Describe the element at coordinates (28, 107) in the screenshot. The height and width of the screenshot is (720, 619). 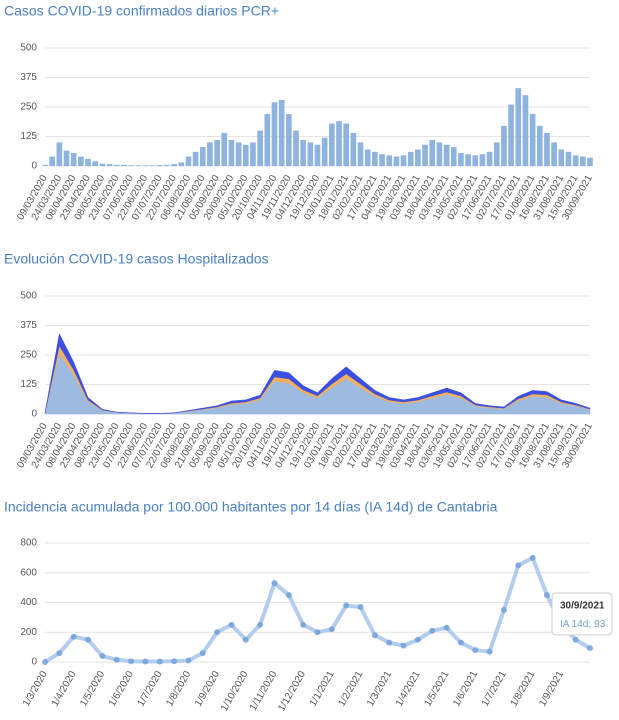
I see `y-tick-label: 250` at that location.